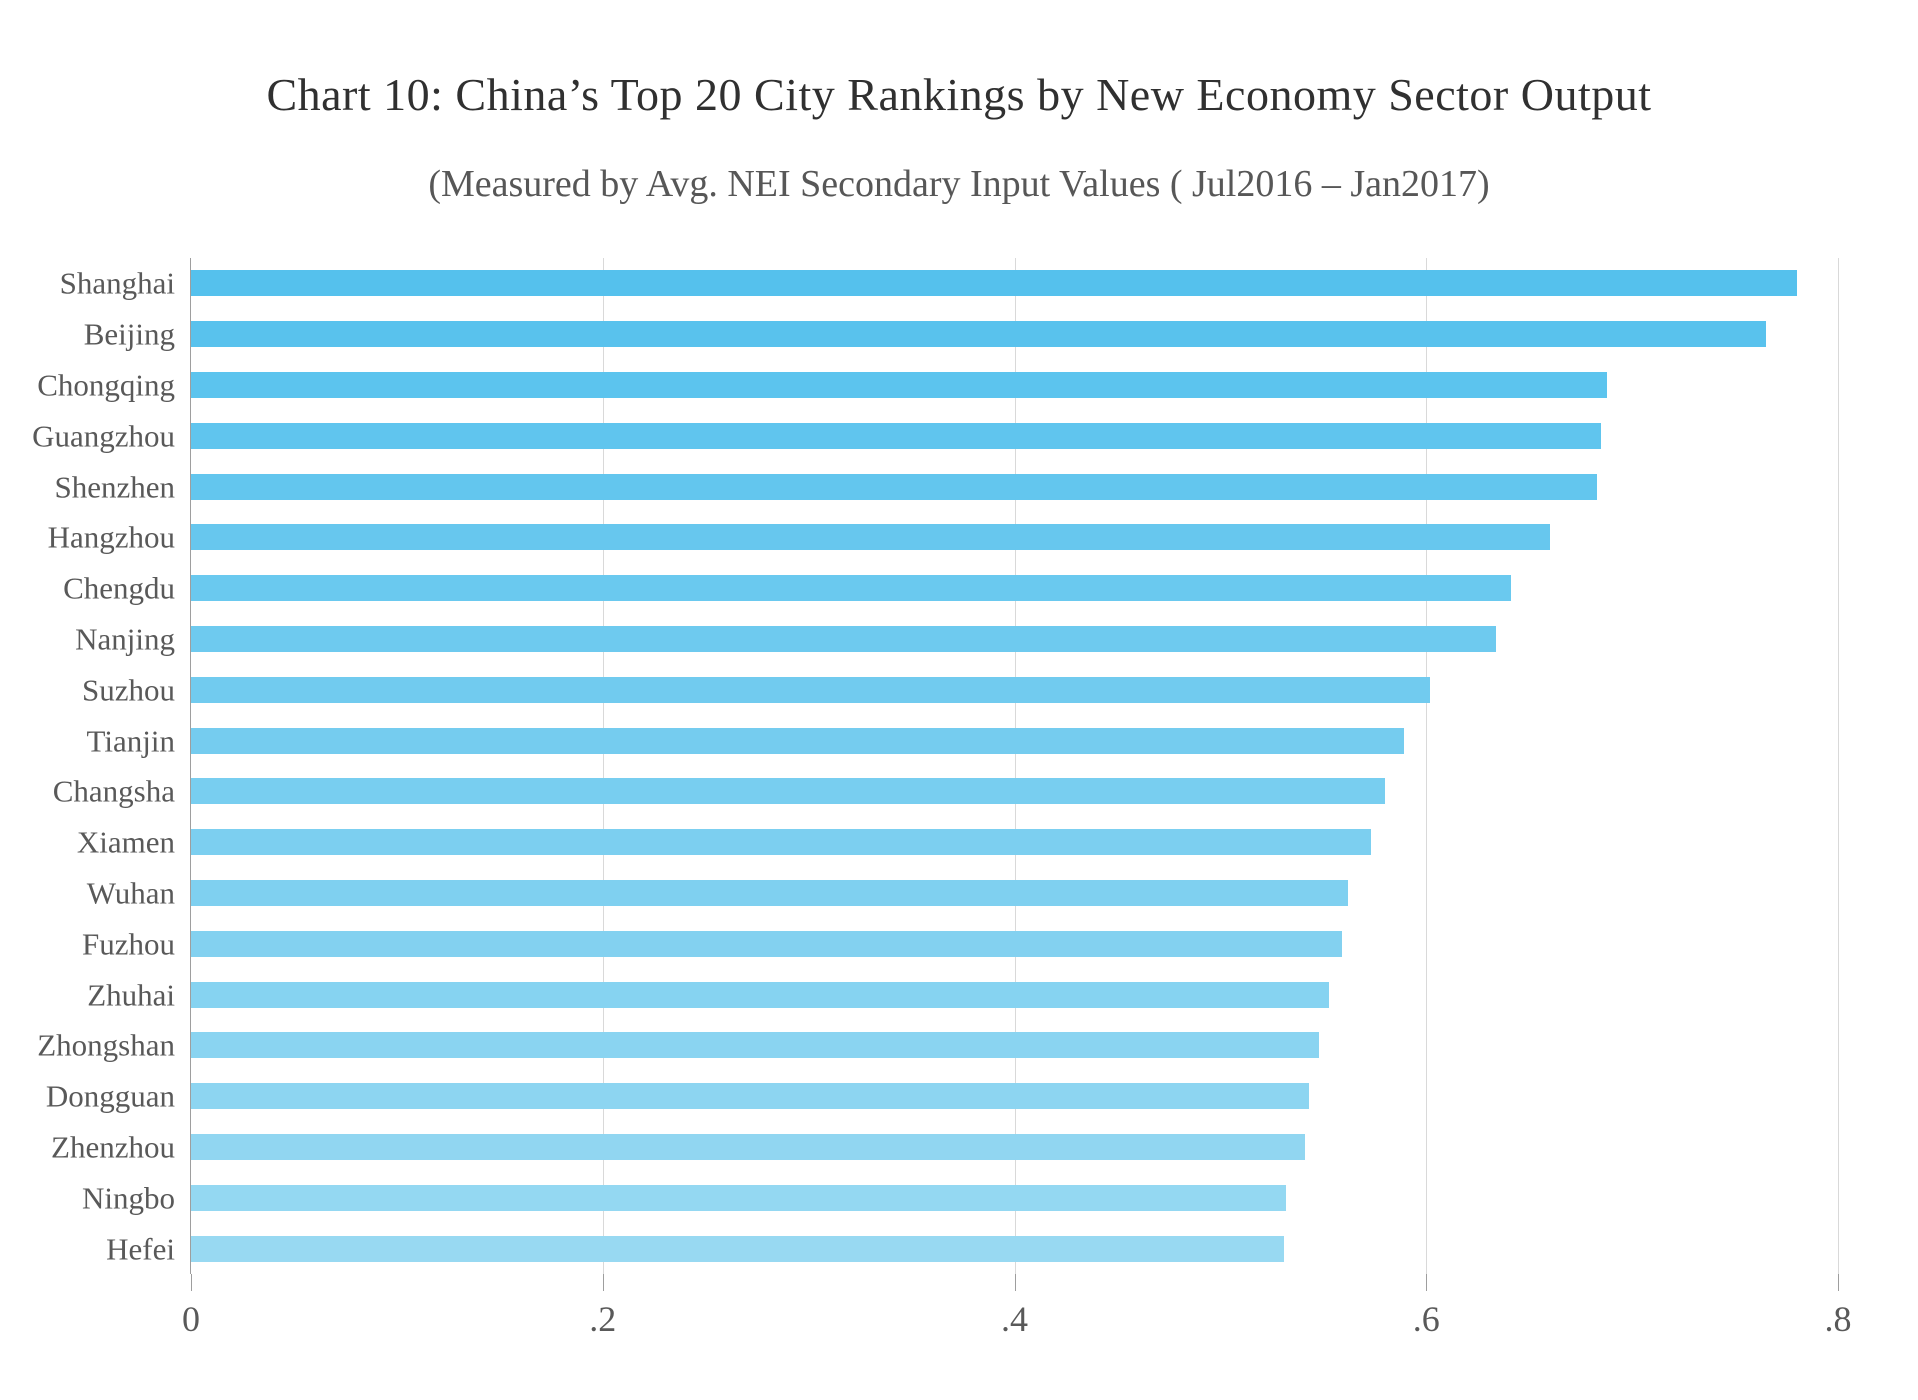 This screenshot has width=1918, height=1400. What do you see at coordinates (110, 1096) in the screenshot?
I see `category-label: Dongguan` at bounding box center [110, 1096].